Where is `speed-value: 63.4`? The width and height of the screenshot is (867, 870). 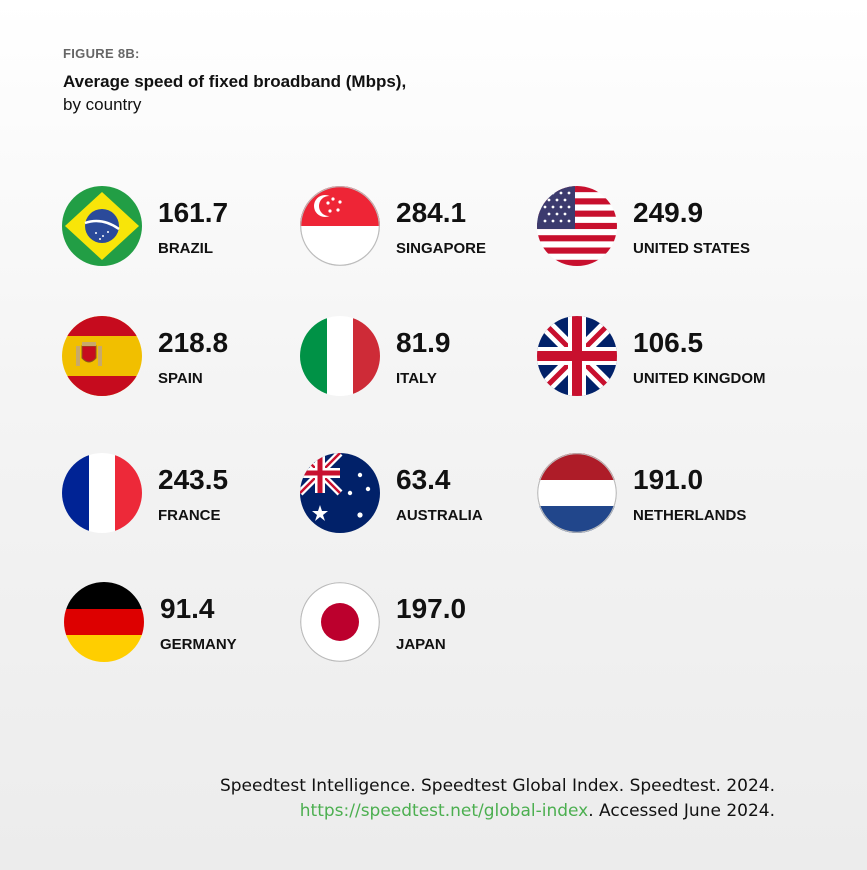 speed-value: 63.4 is located at coordinates (423, 479).